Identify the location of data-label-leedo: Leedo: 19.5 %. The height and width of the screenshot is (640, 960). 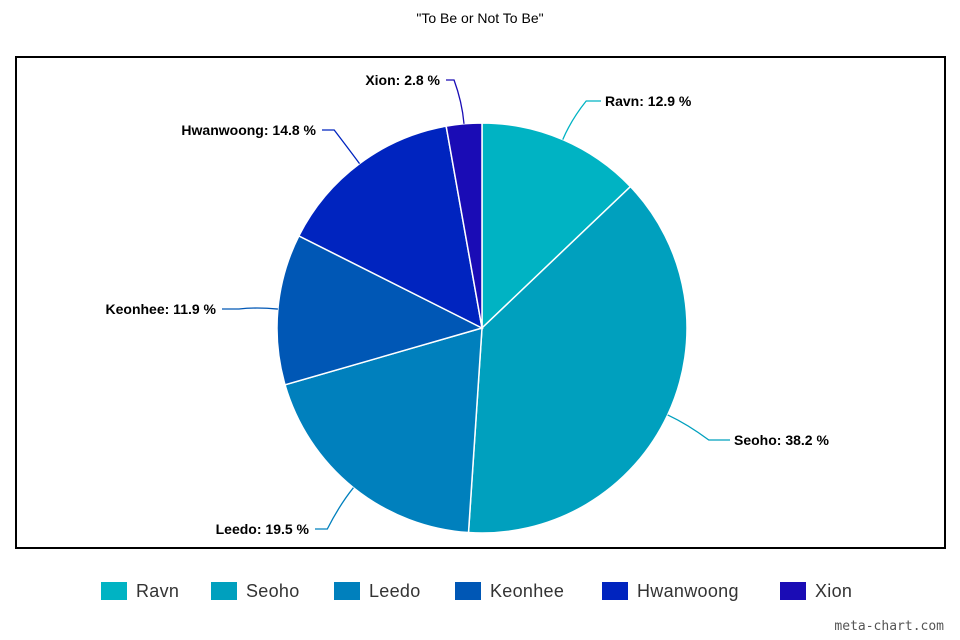
(263, 529).